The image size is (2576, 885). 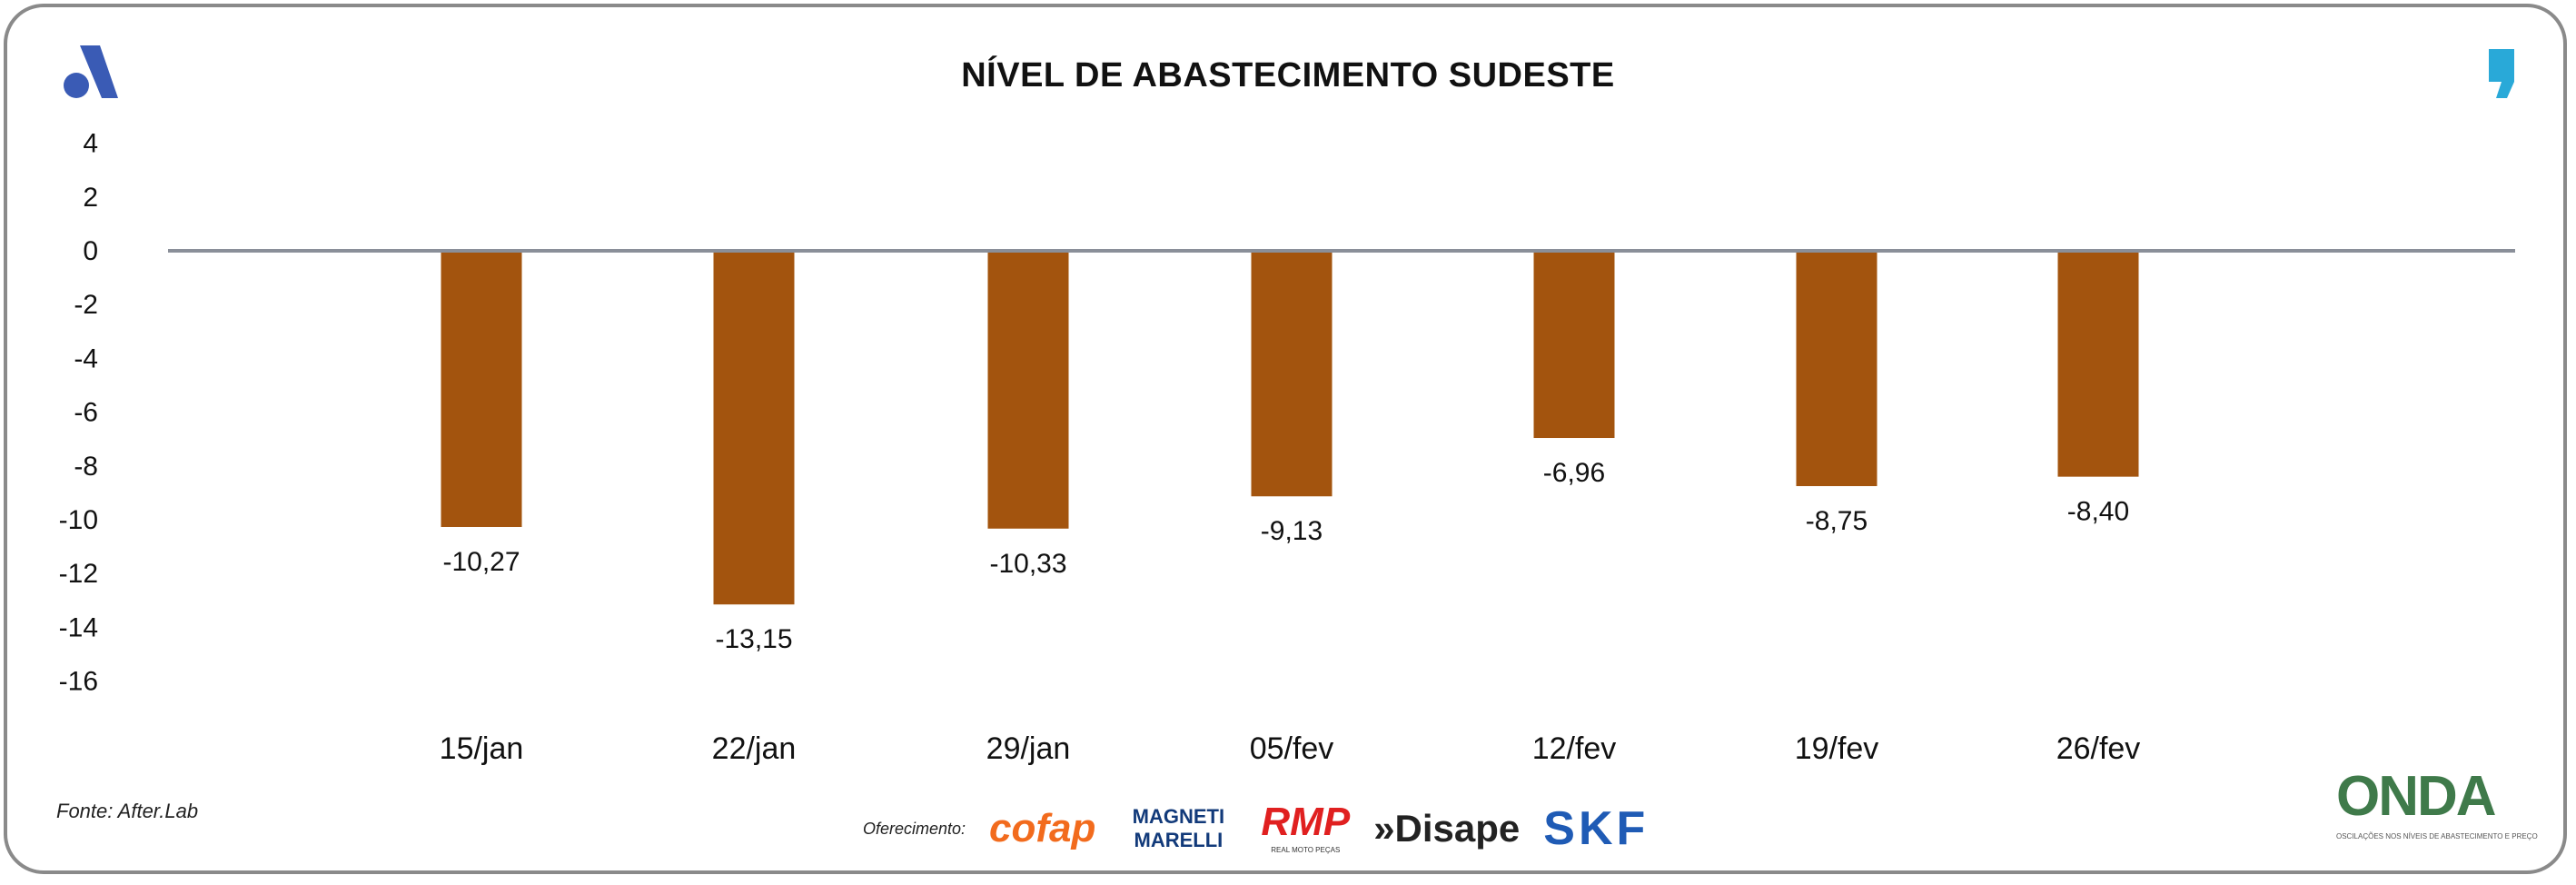 I want to click on rmp-subtitle: REAL MOTO PEÇAS, so click(x=1306, y=850).